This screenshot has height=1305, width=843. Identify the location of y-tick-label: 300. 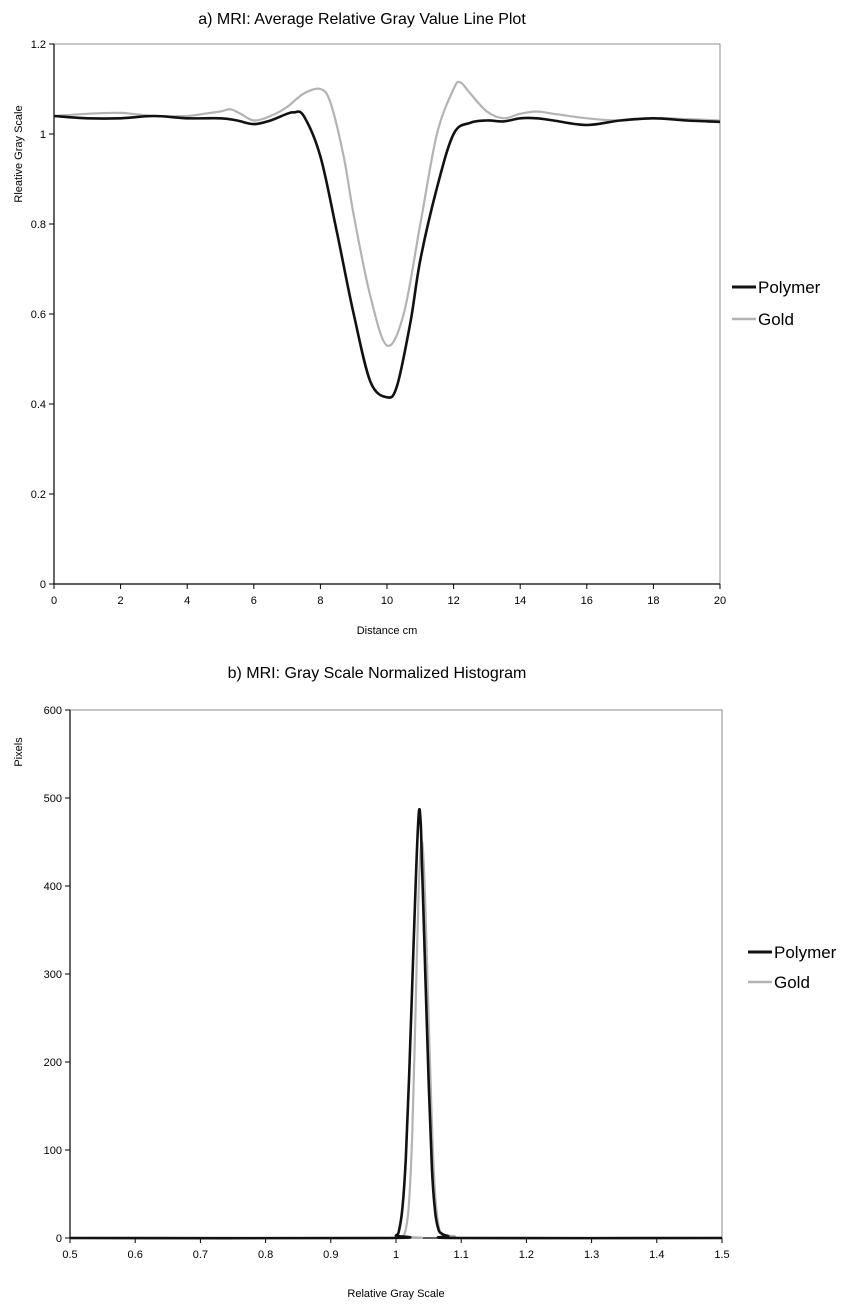
(53, 975).